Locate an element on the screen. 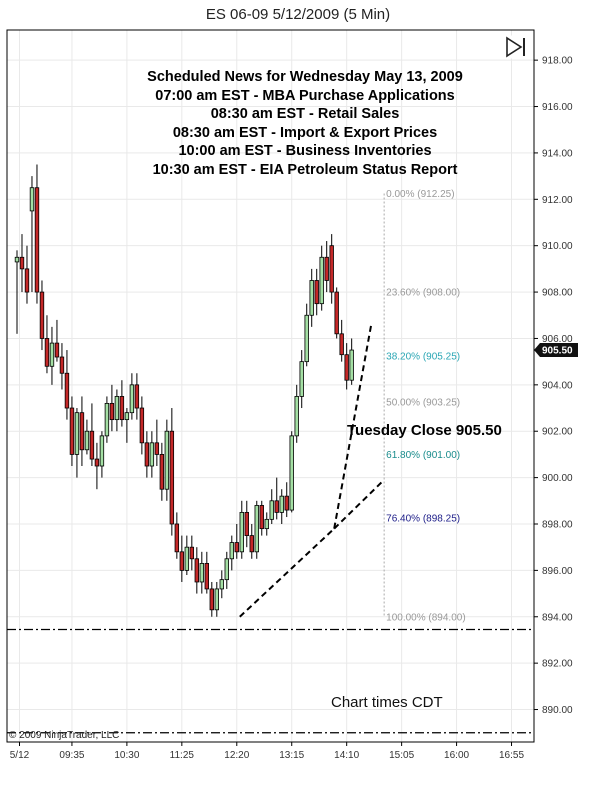 This screenshot has height=785, width=597. y-tick-label: 918.00 is located at coordinates (557, 61).